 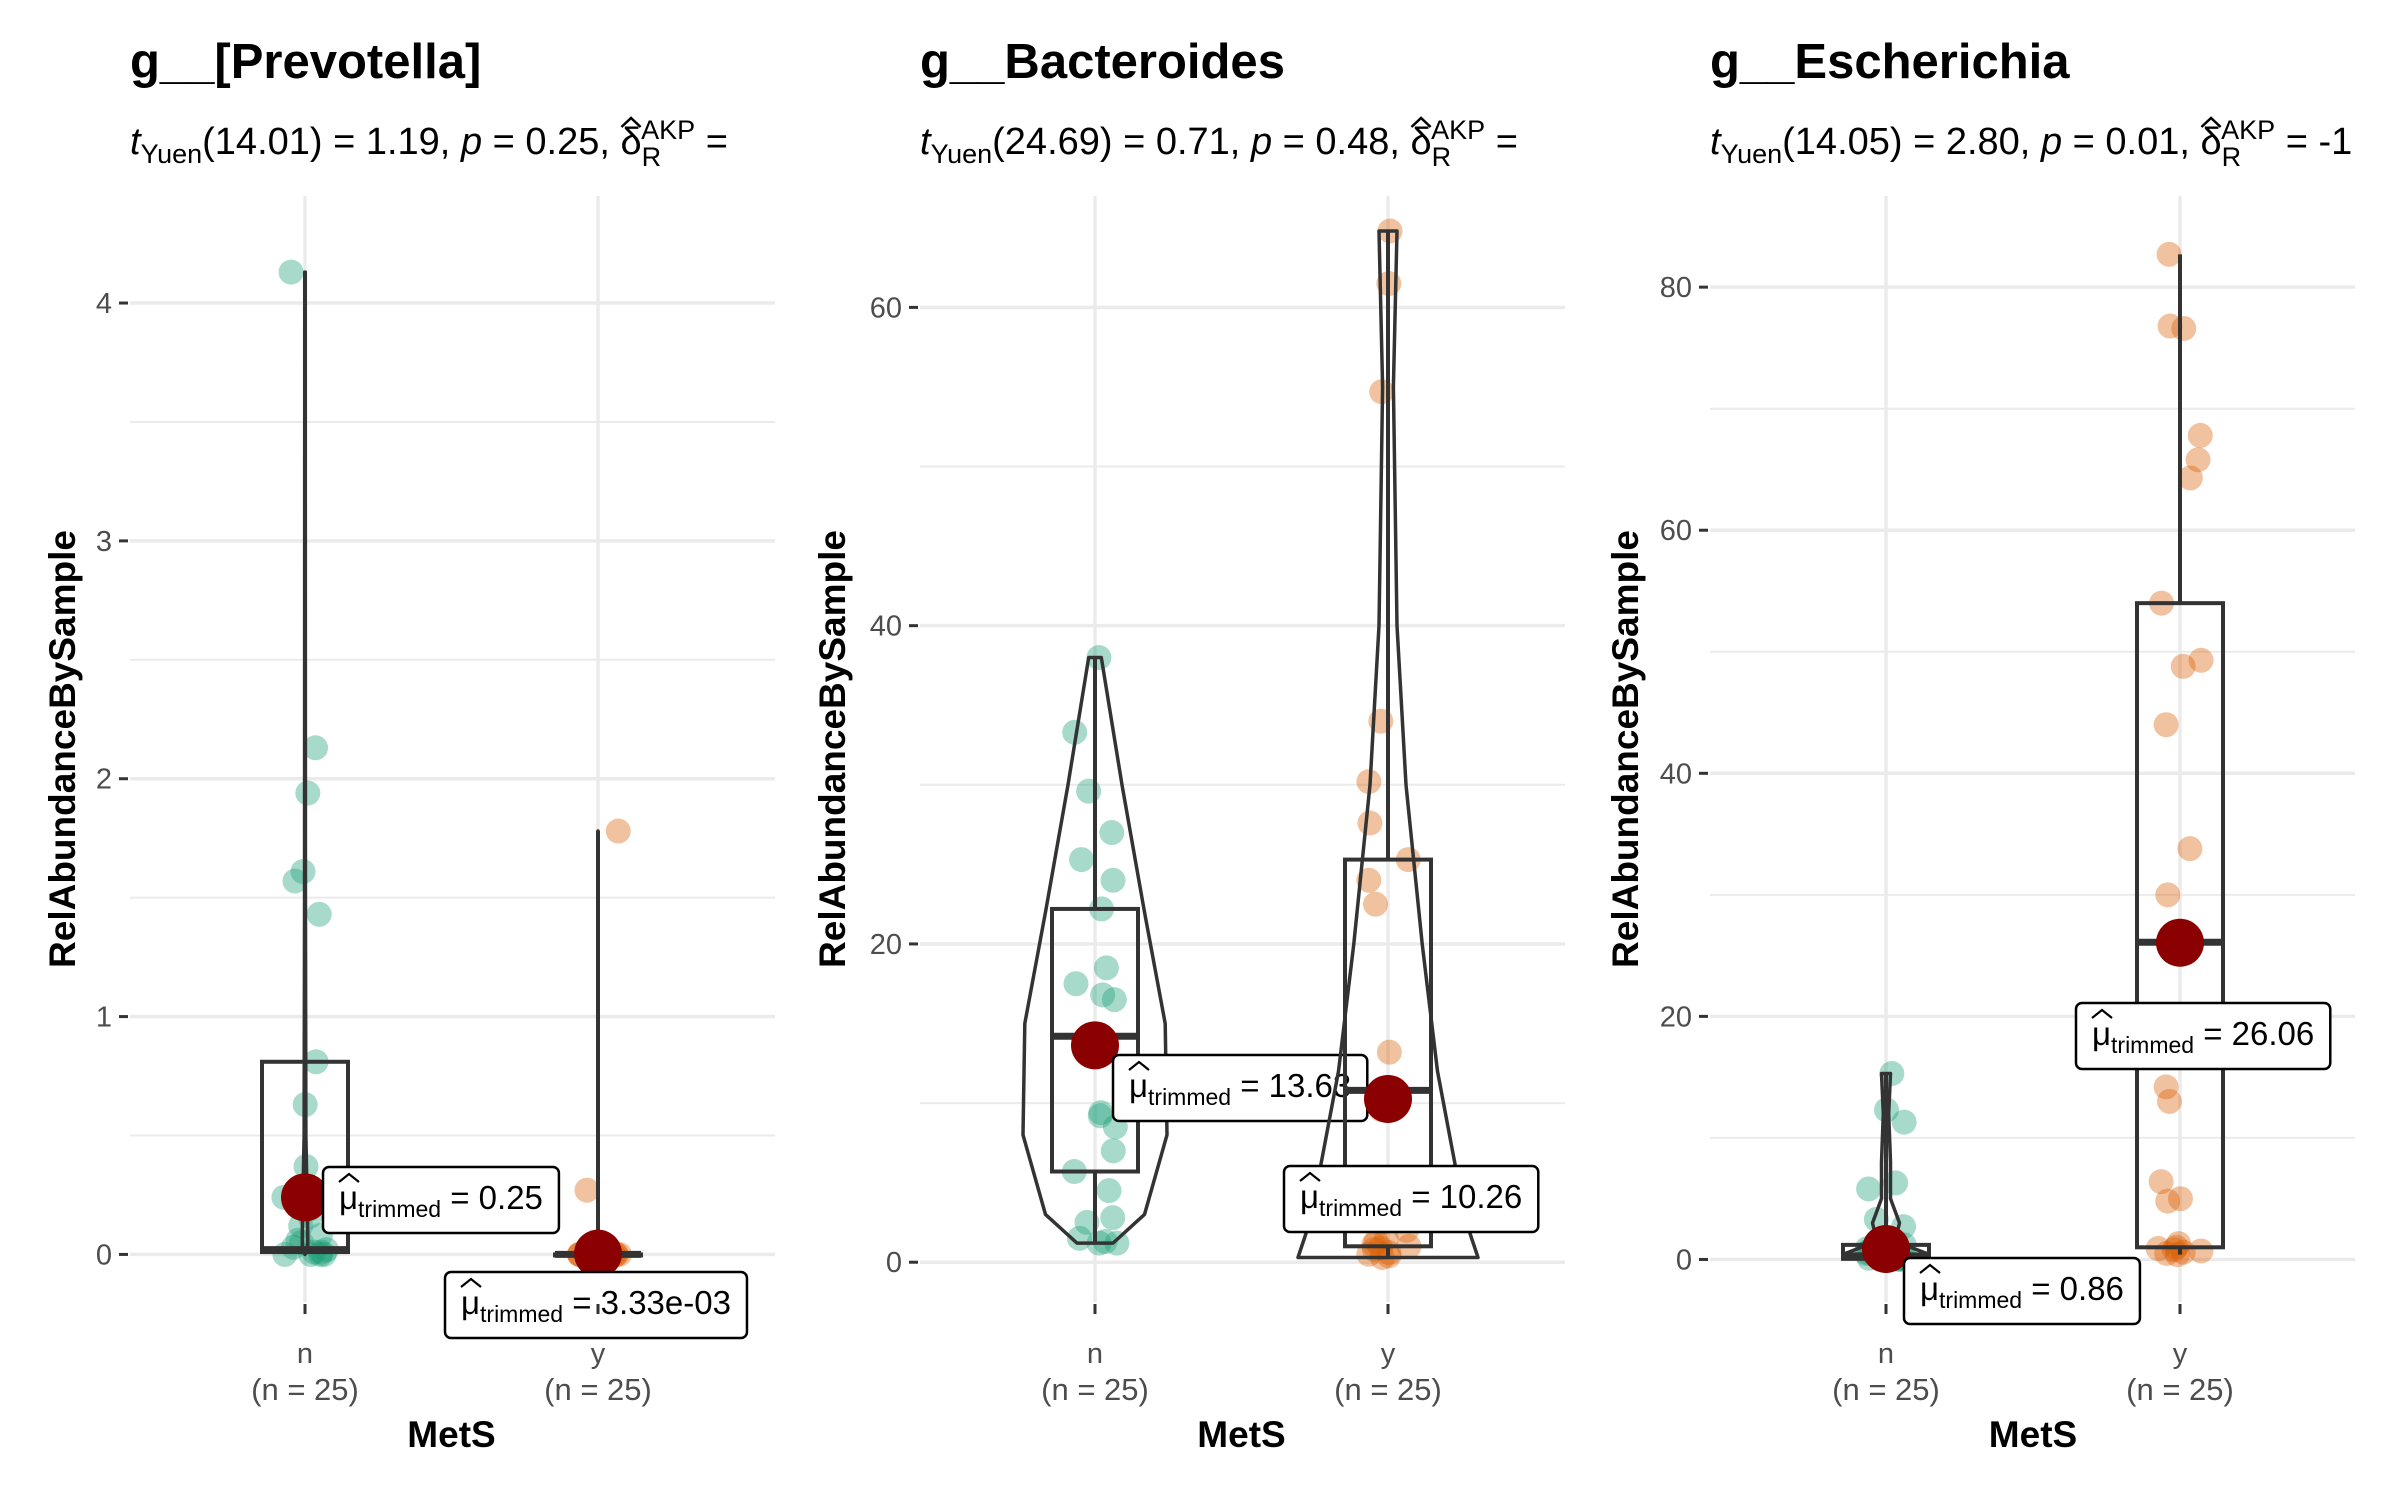 What do you see at coordinates (429, 143) in the screenshot?
I see `chart-subtitle: tYuen(14.01) = 1.19, p = 0.25, δRAKP =` at bounding box center [429, 143].